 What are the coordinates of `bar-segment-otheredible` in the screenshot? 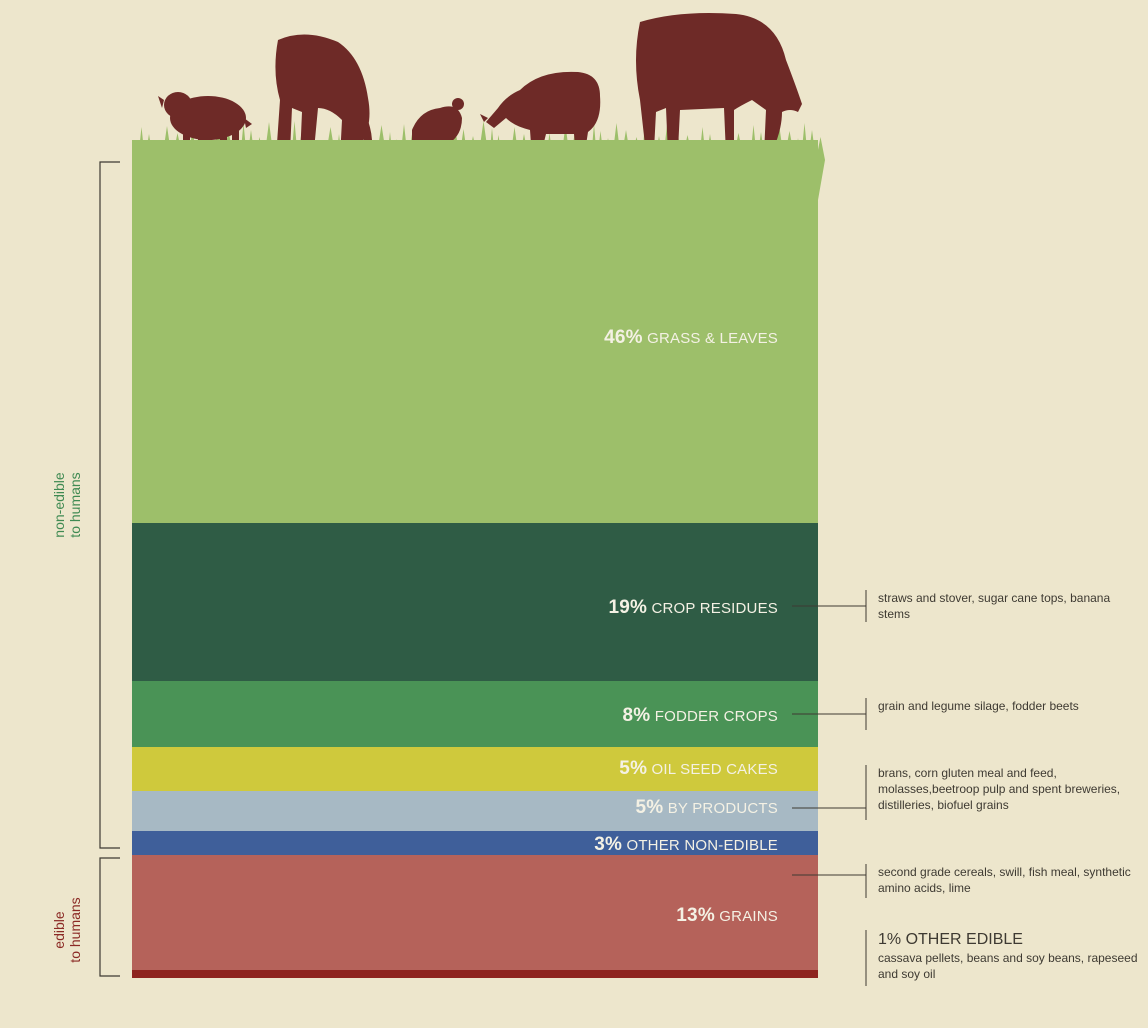 It's located at (475, 974).